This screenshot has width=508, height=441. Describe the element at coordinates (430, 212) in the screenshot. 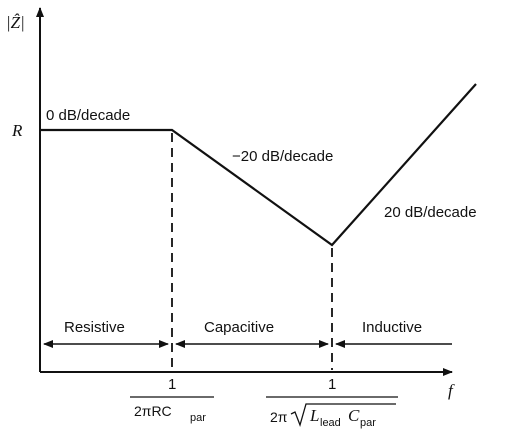

I see `slope-up-label: 20 dB/decade` at that location.